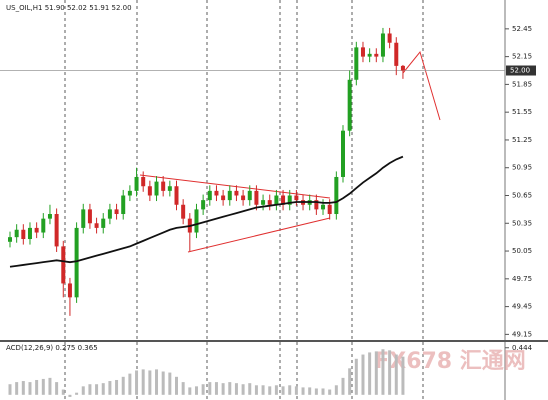 The height and width of the screenshot is (400, 548). I want to click on y-tick-label: 50.95, so click(522, 168).